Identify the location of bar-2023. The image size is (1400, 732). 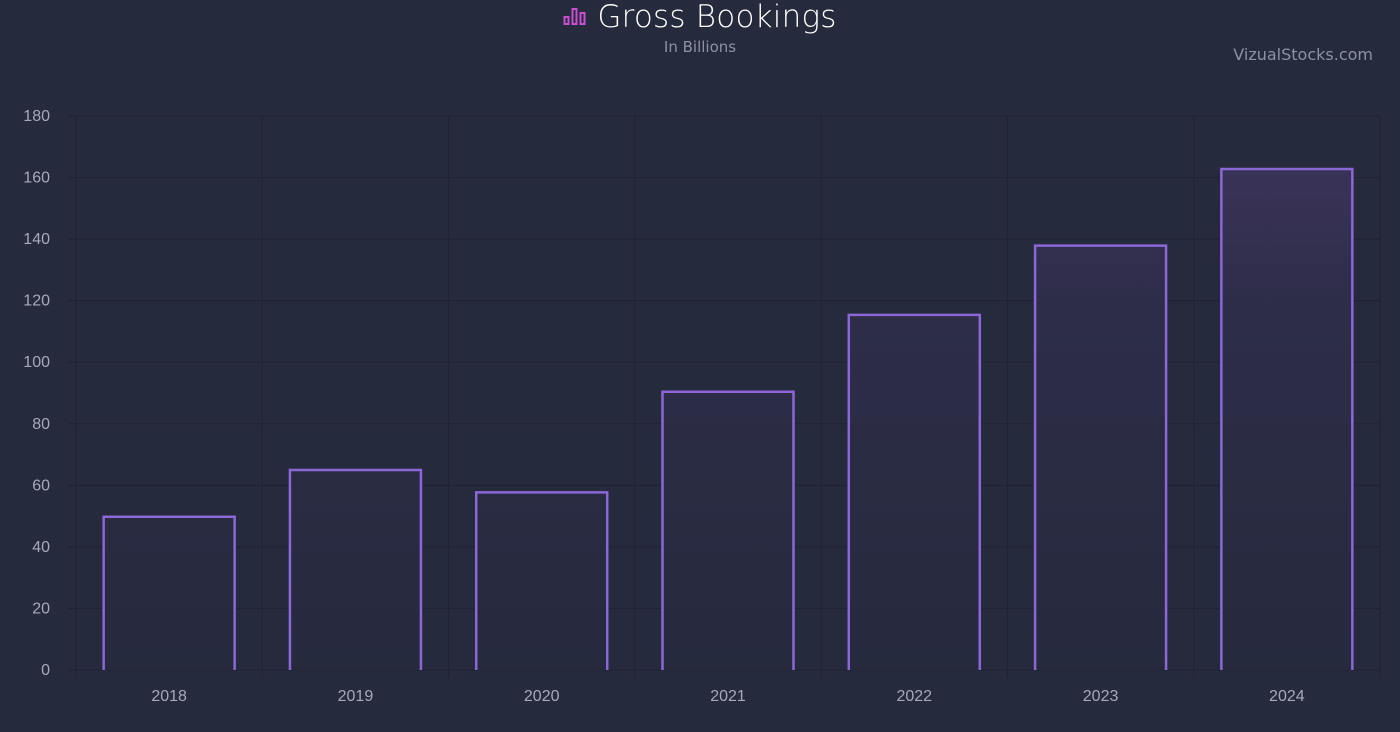
(1100, 457).